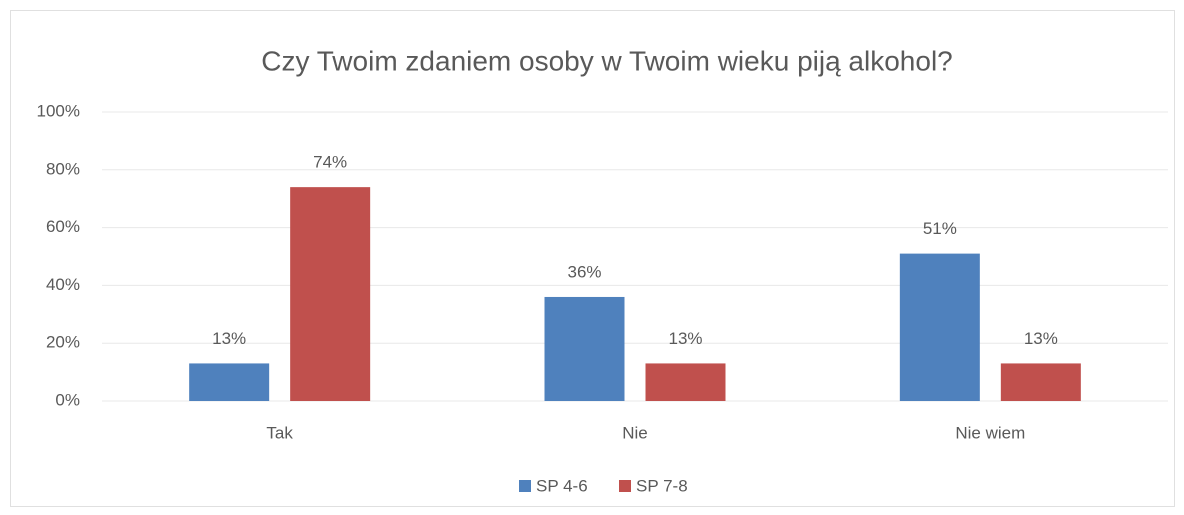 This screenshot has width=1184, height=515. I want to click on data-label: 36%, so click(584, 271).